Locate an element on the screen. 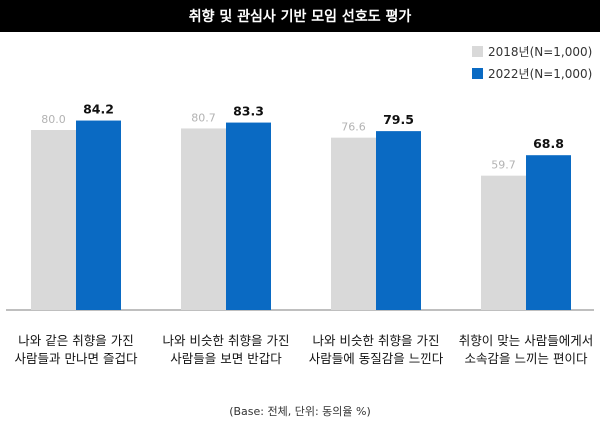 This screenshot has width=600, height=426. base-note: (Base: 전체, 단위: 동의율 %) is located at coordinates (300, 411).